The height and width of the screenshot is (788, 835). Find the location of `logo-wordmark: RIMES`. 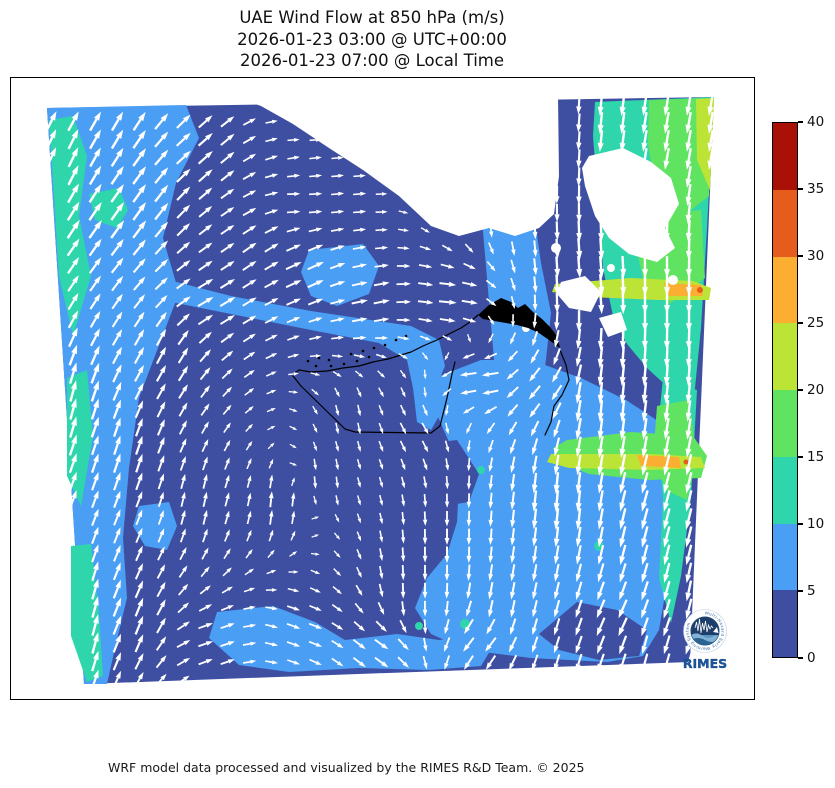

logo-wordmark: RIMES is located at coordinates (705, 663).